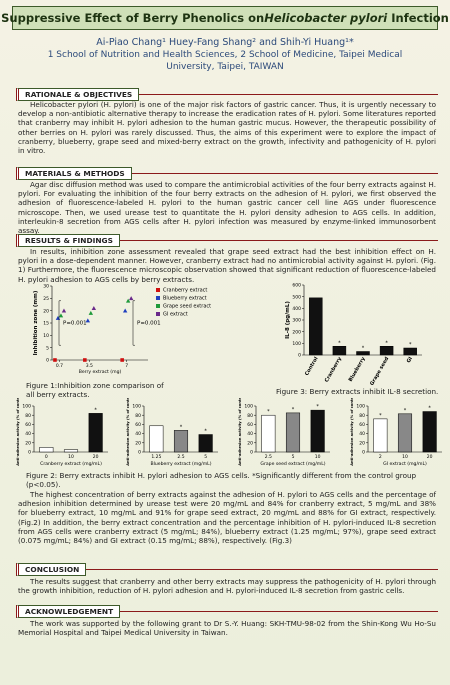 This screenshot has width=450, height=685. I want to click on y-tick-label: 300, so click(296, 321).